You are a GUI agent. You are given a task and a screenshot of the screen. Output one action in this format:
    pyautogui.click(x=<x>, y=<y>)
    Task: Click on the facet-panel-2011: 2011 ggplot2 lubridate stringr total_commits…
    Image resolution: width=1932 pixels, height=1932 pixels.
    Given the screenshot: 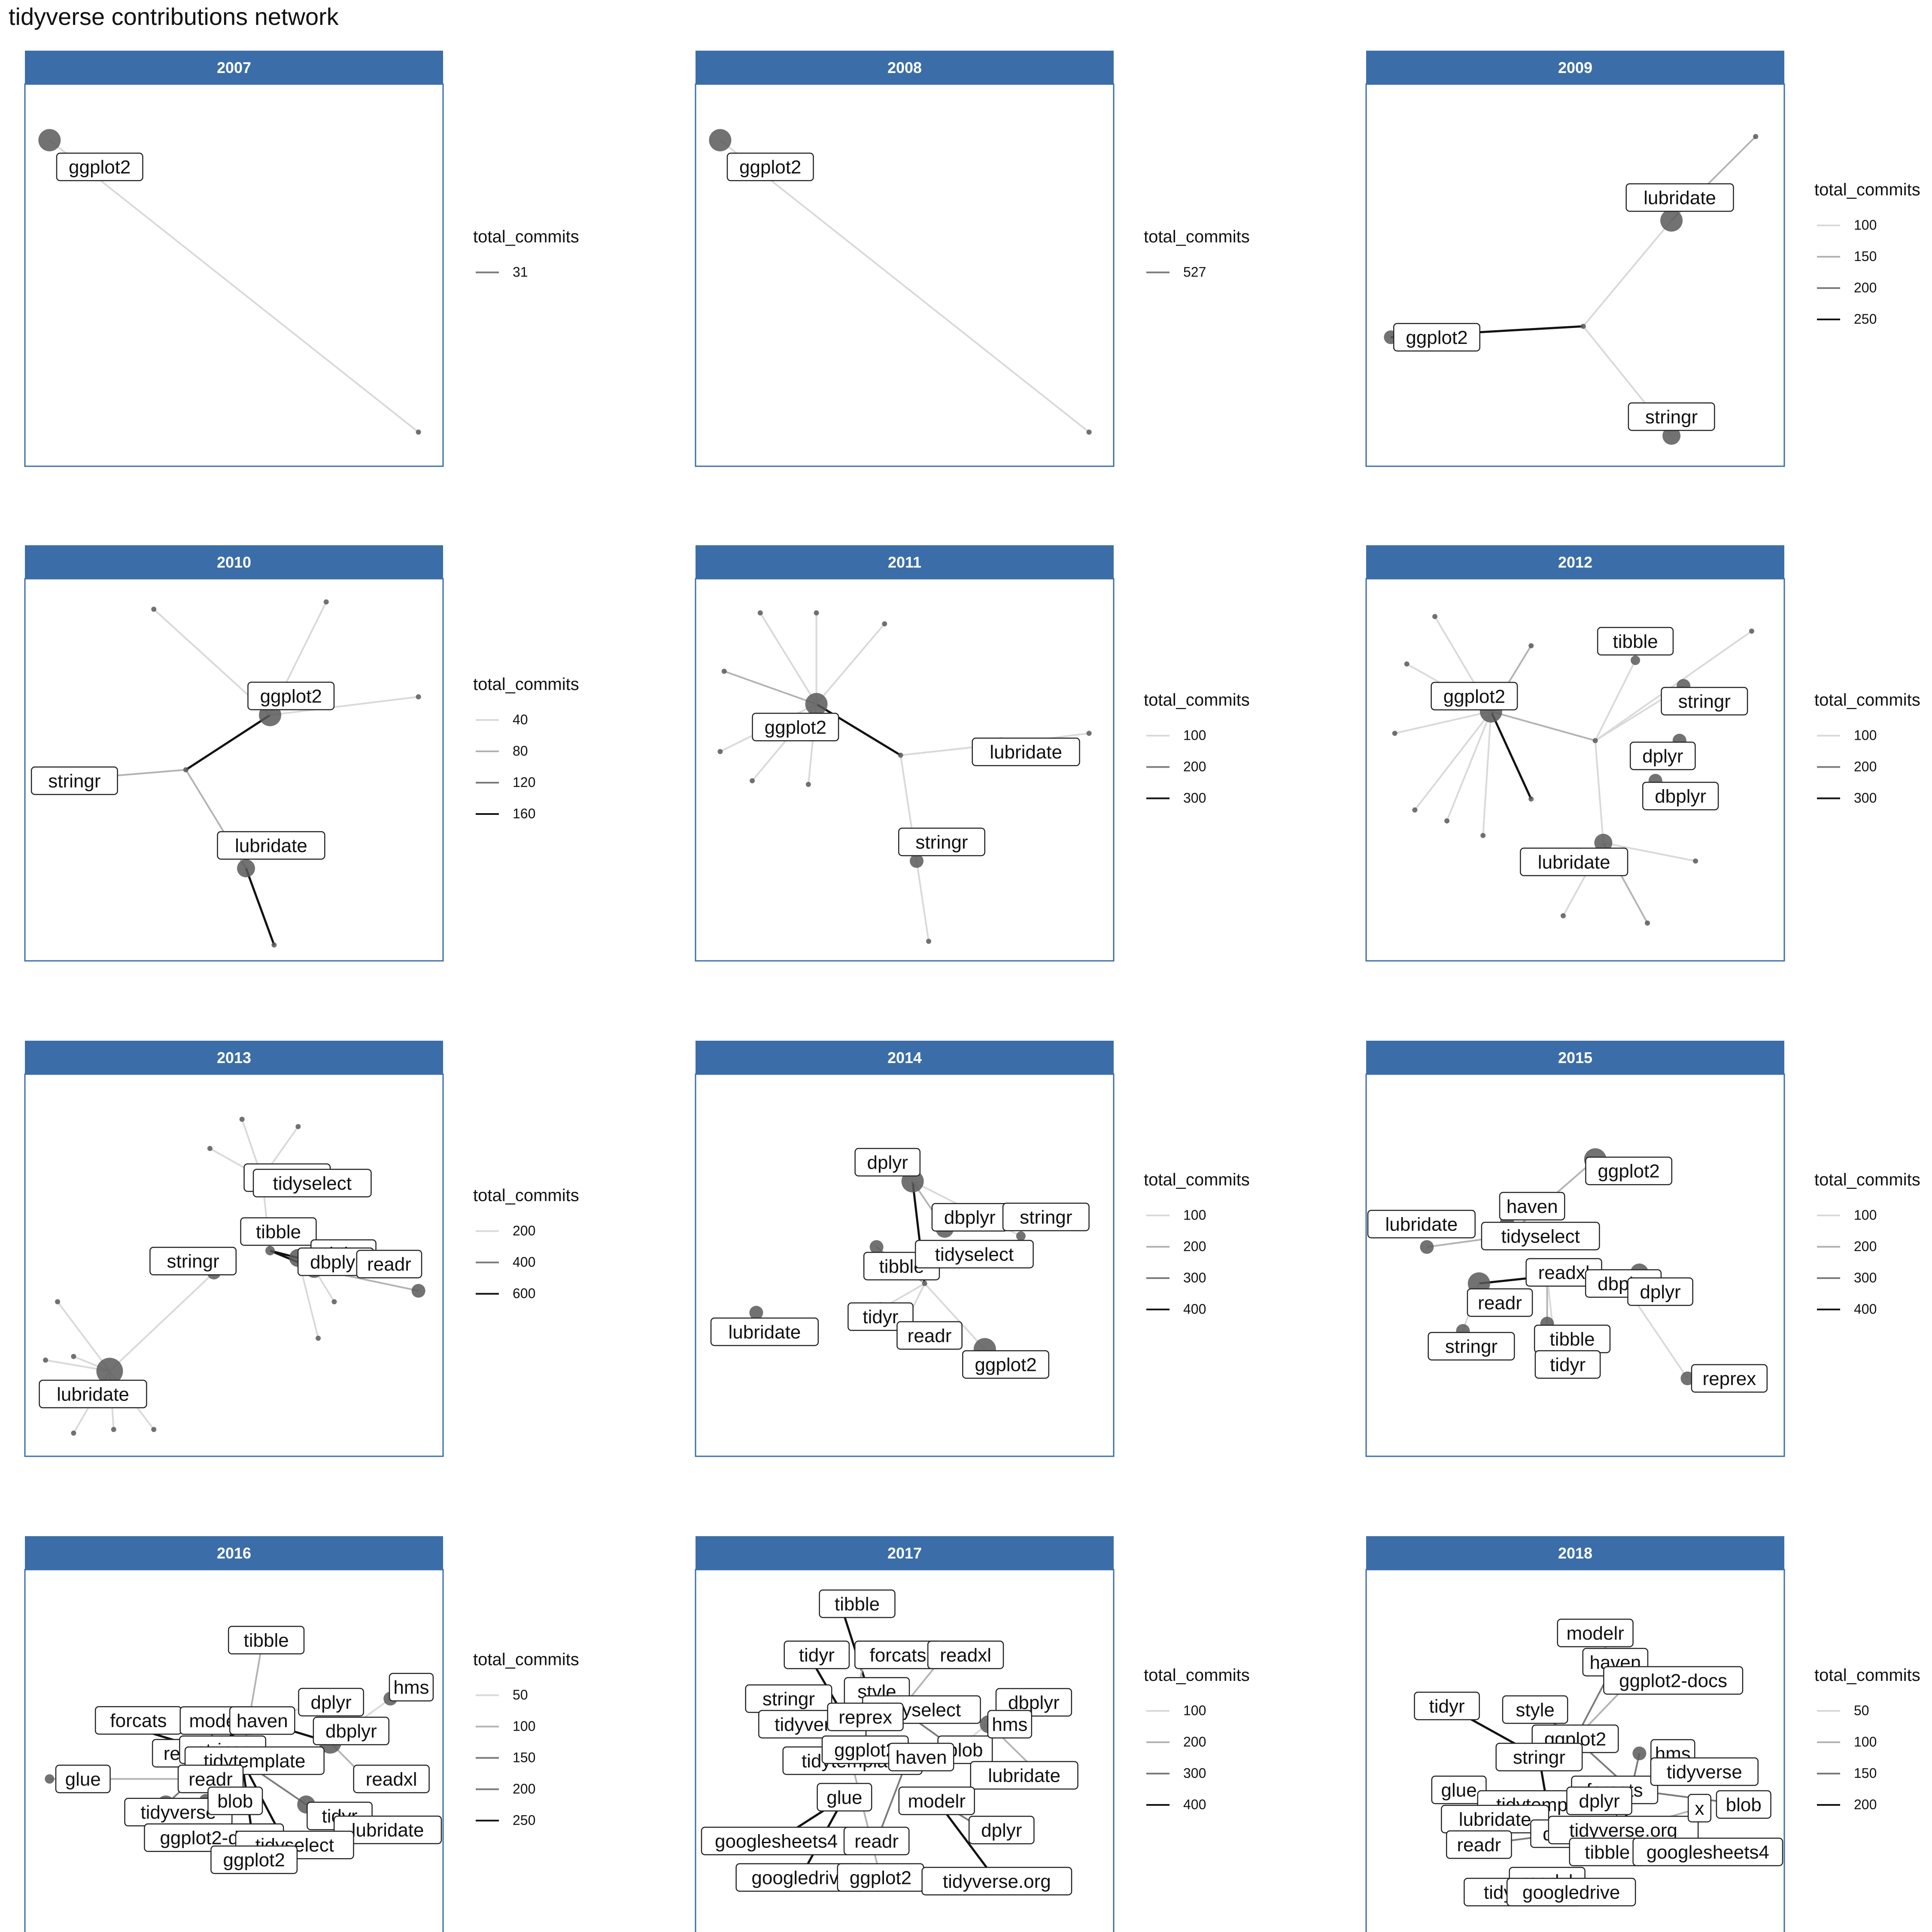 What is the action you would take?
    pyautogui.click(x=973, y=753)
    